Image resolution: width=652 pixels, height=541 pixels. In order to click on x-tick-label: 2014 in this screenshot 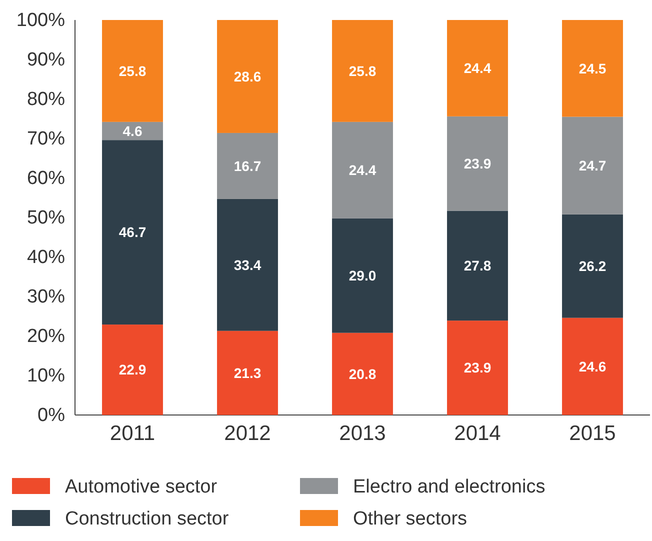, I will do `click(478, 433)`.